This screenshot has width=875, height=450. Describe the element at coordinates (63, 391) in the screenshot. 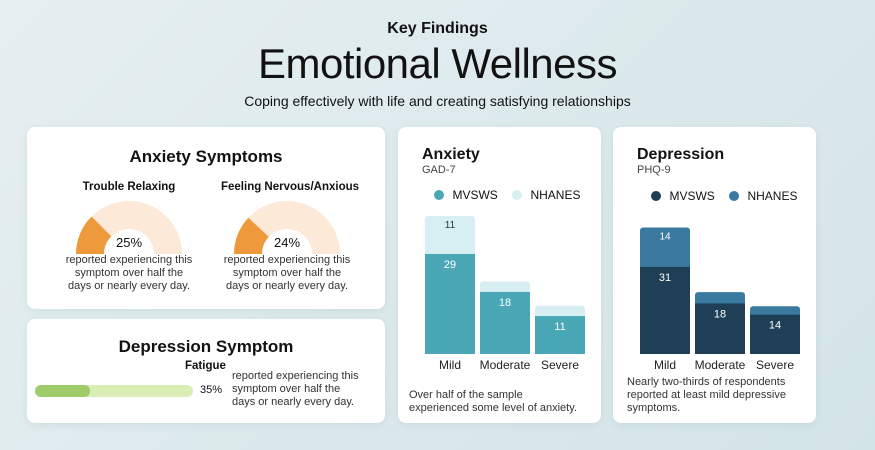

I see `progress-fill` at that location.